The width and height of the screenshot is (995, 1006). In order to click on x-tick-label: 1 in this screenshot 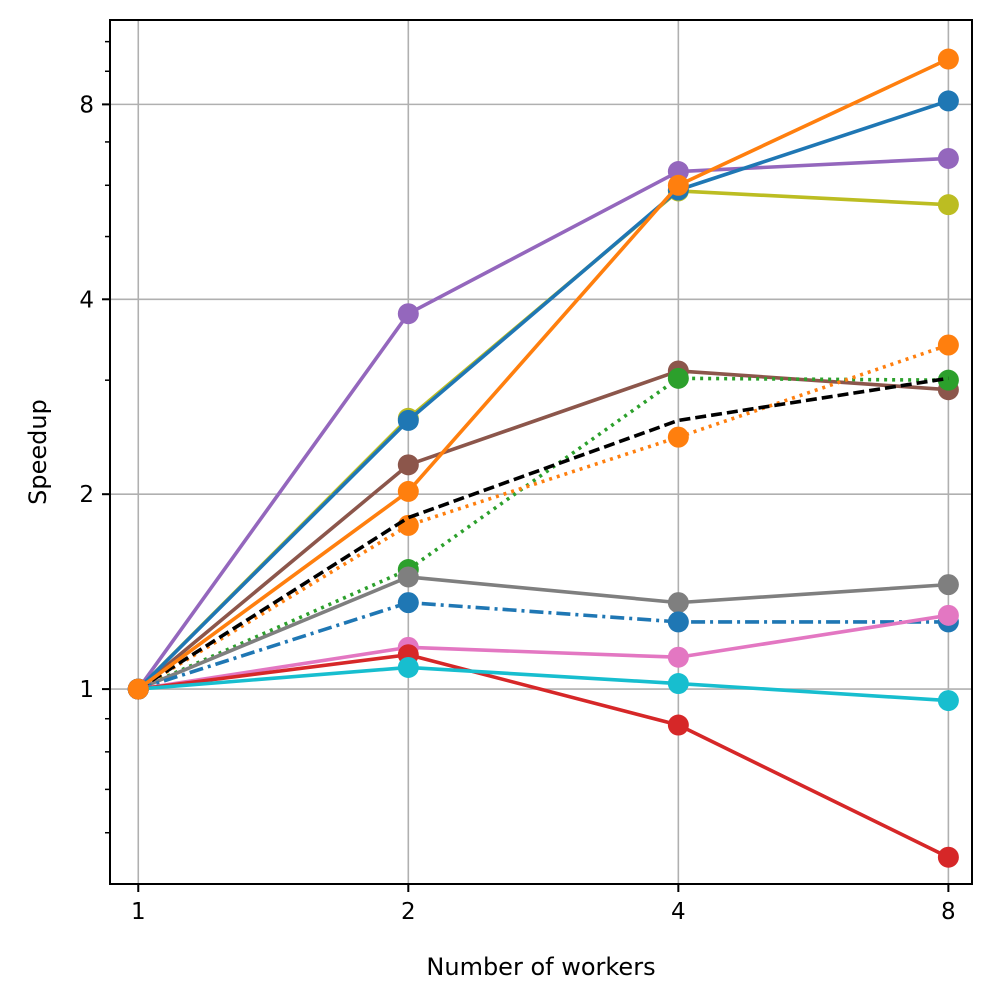, I will do `click(138, 912)`.